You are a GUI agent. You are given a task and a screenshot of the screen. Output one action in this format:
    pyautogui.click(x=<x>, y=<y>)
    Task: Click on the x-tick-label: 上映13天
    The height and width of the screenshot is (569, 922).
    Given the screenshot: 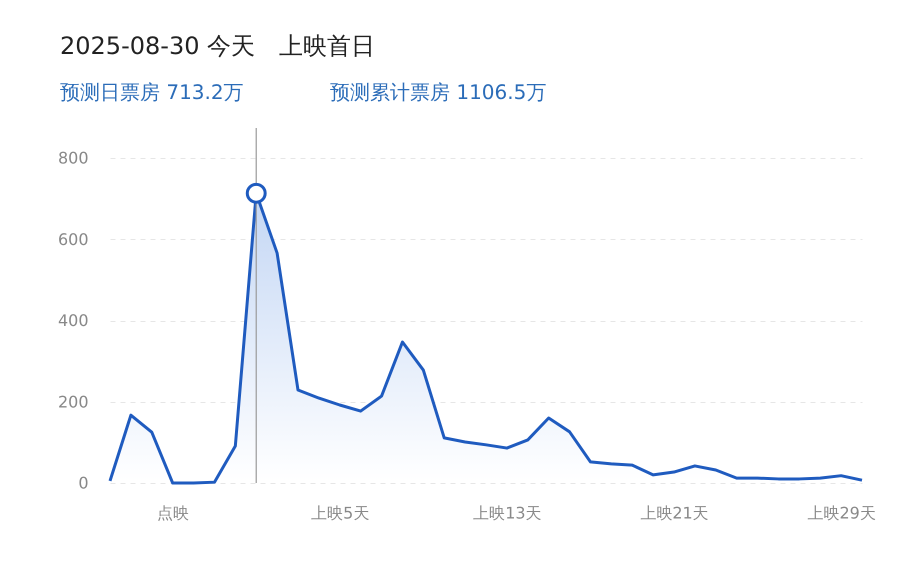 What is the action you would take?
    pyautogui.click(x=507, y=513)
    